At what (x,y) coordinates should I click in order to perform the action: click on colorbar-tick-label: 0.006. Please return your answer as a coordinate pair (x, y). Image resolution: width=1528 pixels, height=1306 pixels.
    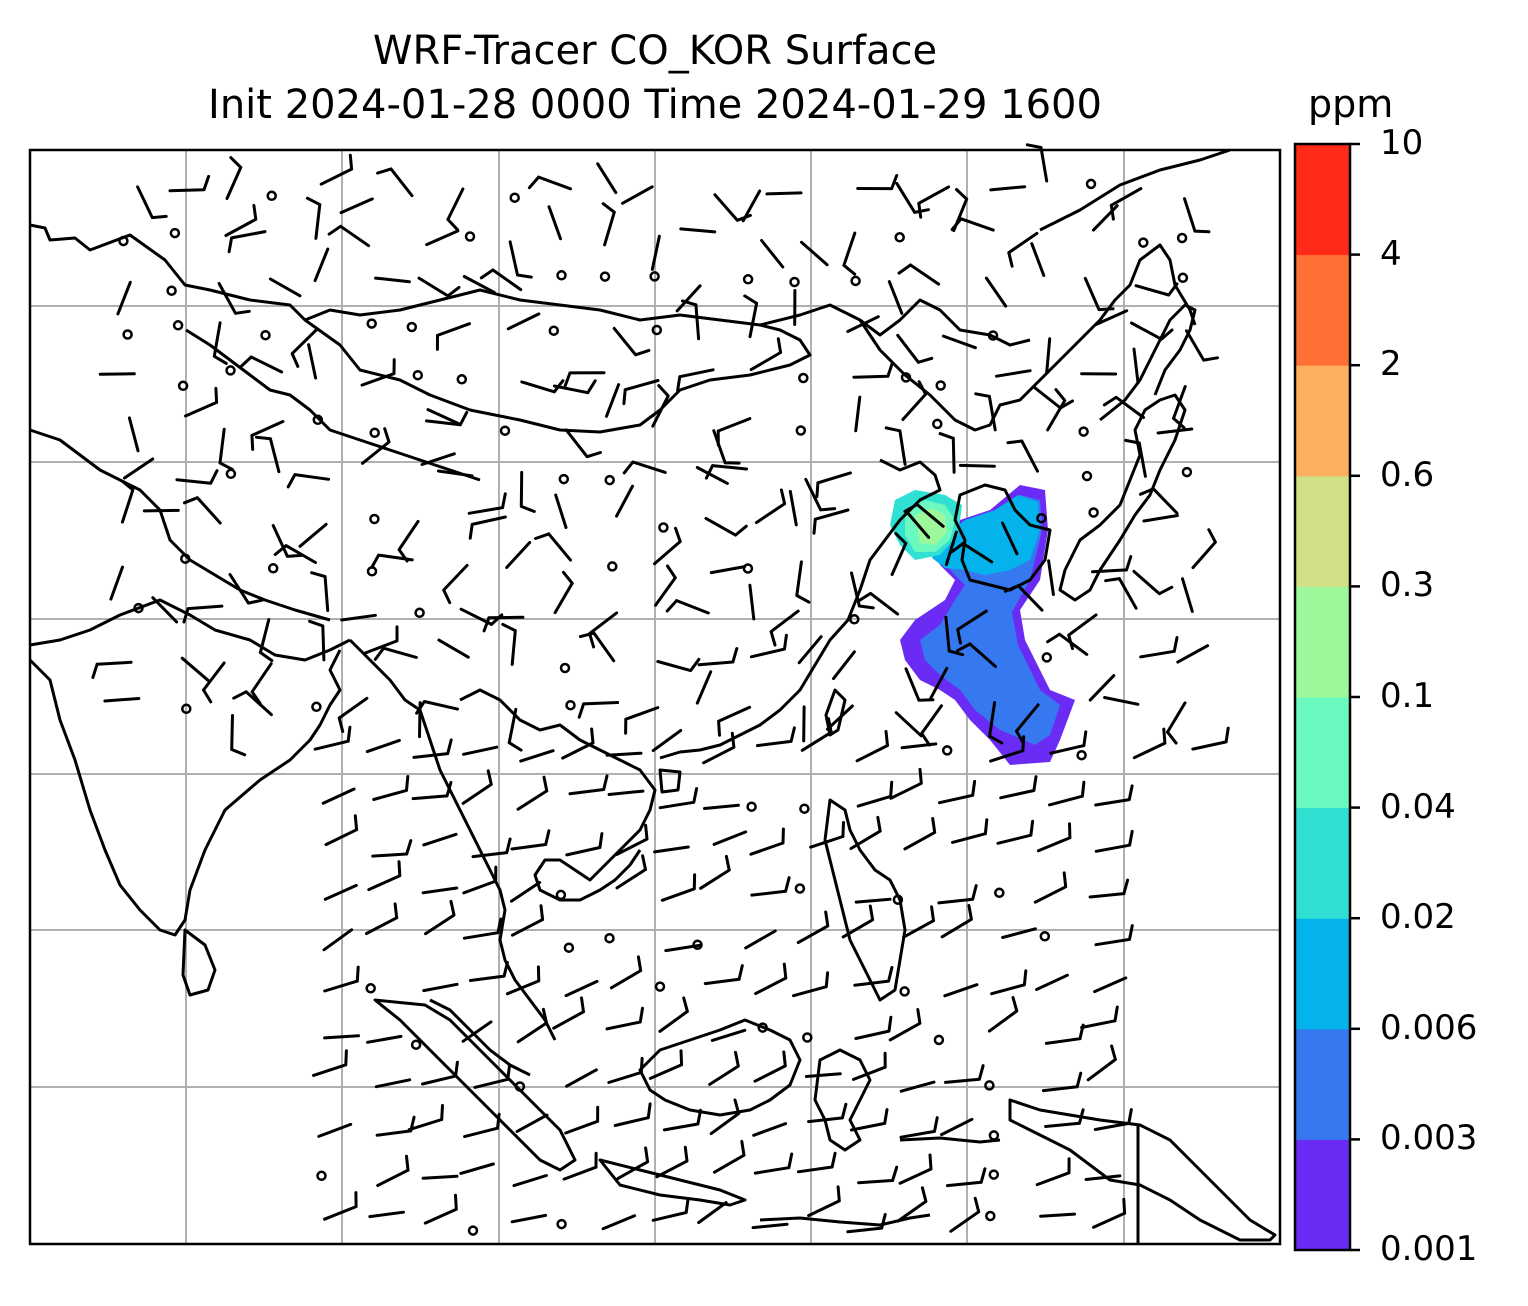
    Looking at the image, I should click on (1429, 1027).